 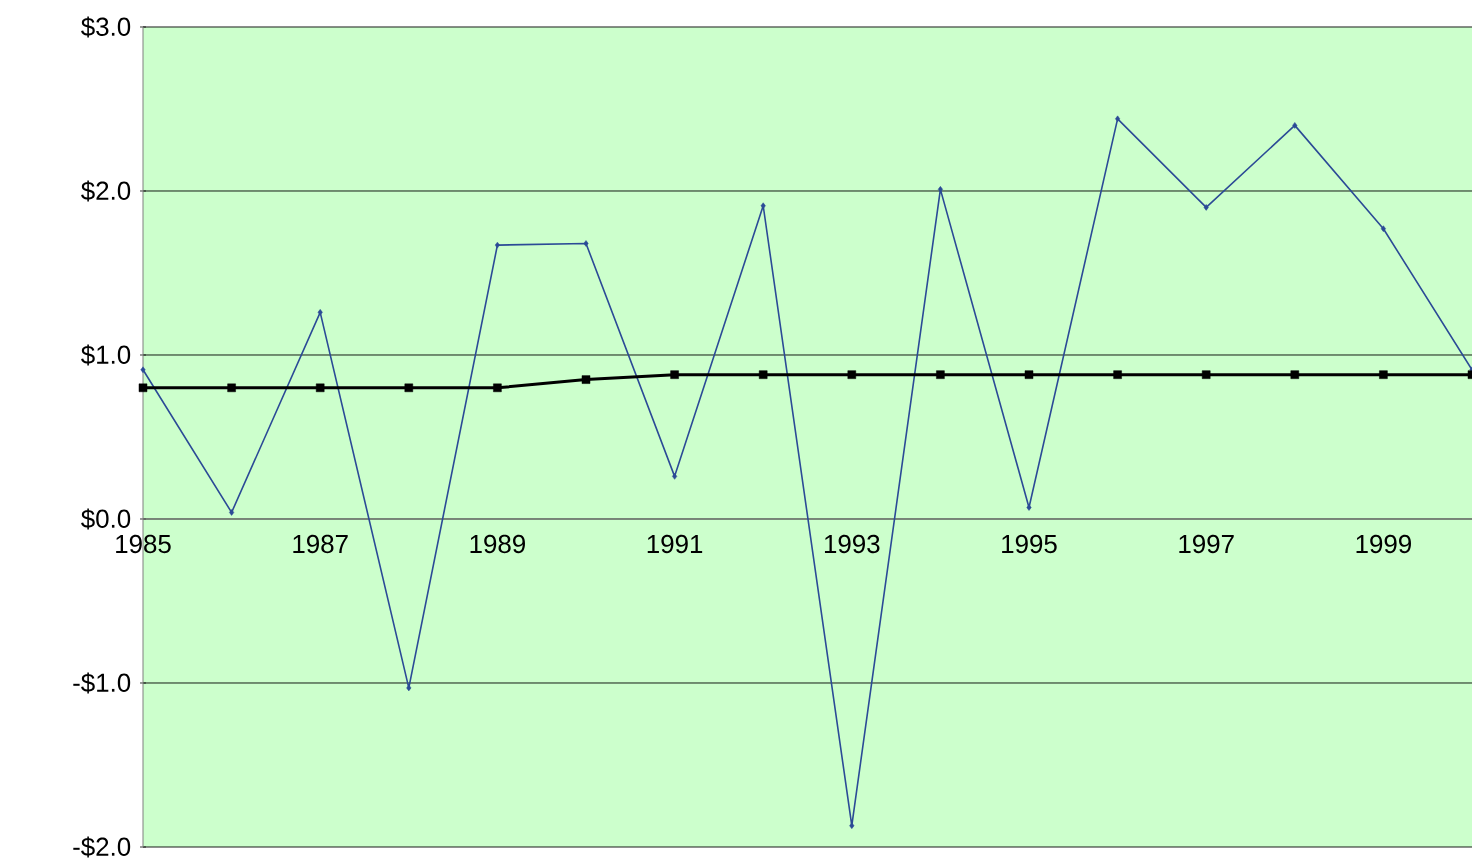 I want to click on y-tick-label: -$2.0, so click(x=102, y=847).